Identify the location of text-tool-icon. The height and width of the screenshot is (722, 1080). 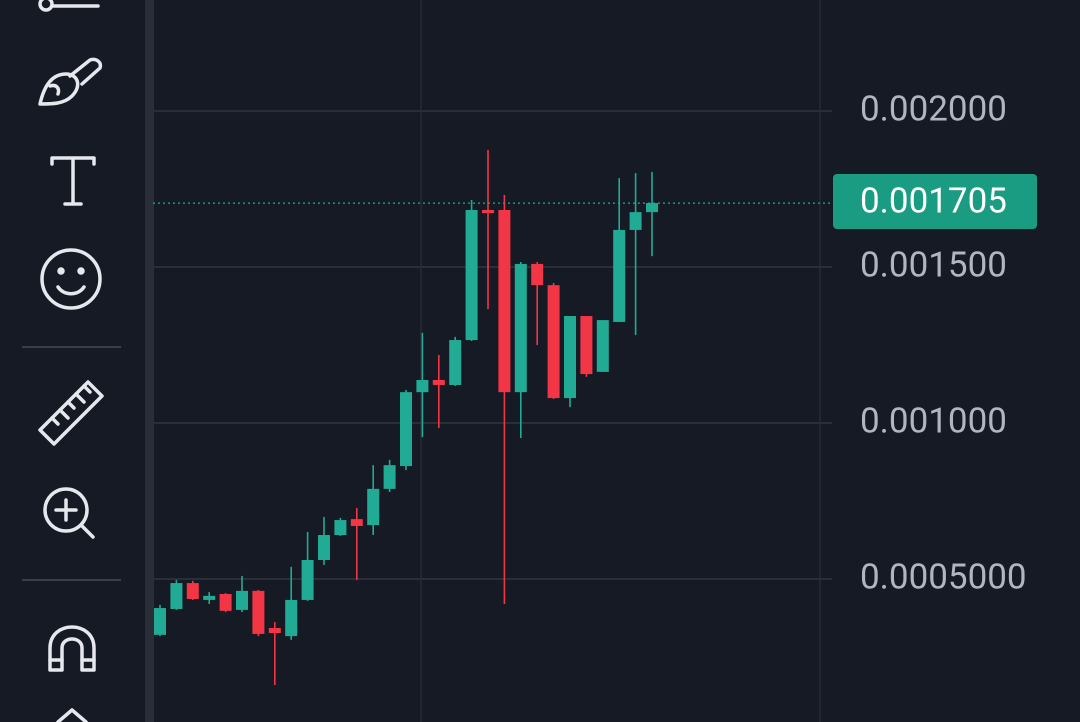
(73, 181).